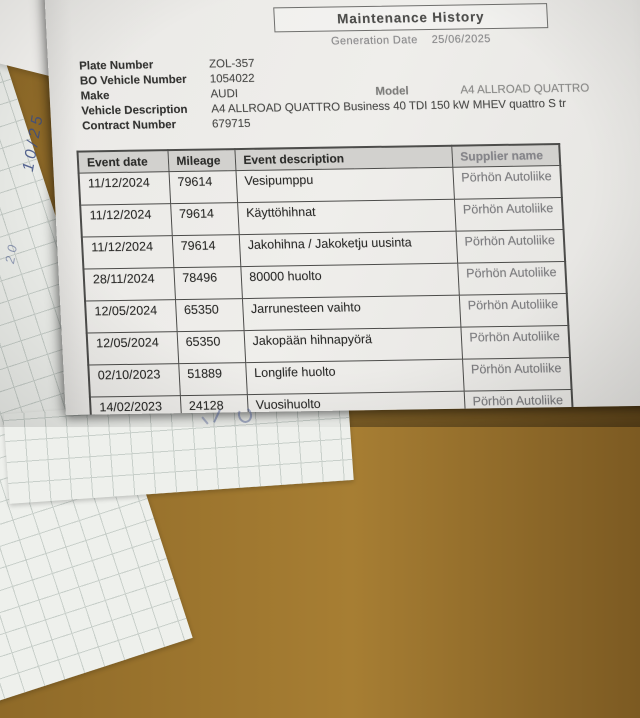  I want to click on cell-event-date: 02/10/2023, so click(134, 380).